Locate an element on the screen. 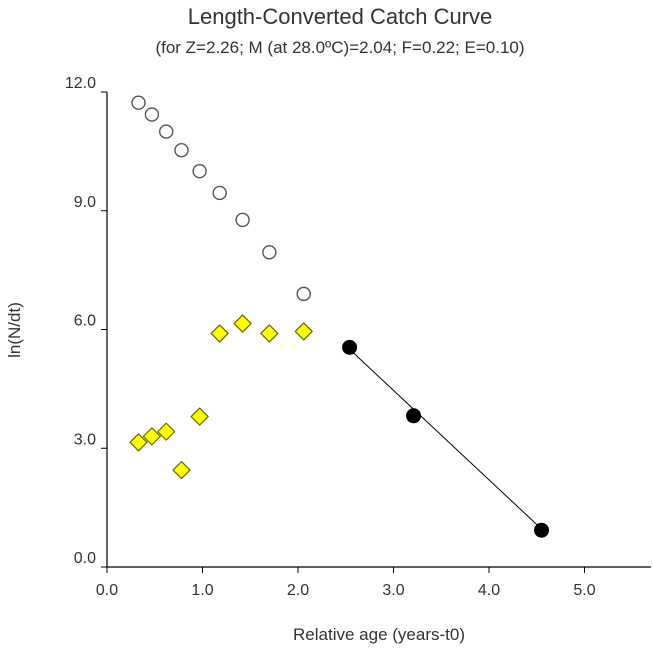  regression-layer is located at coordinates (445, 439).